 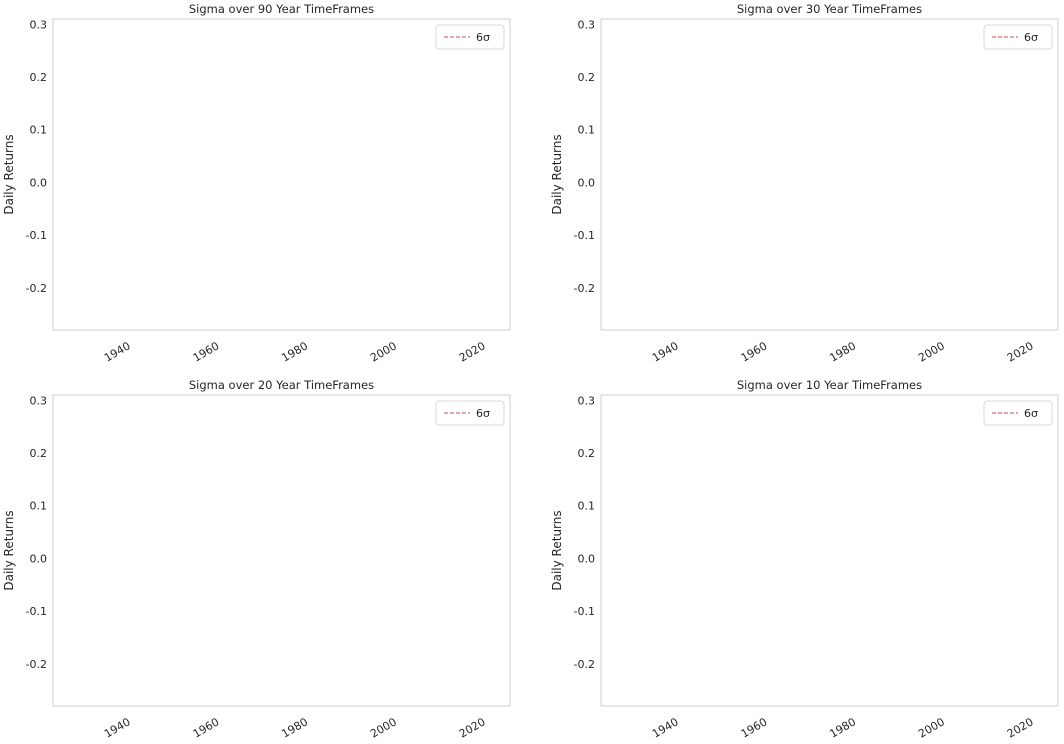 What do you see at coordinates (281, 385) in the screenshot?
I see `chart-title: Sigma over 20 Year TimeFrames` at bounding box center [281, 385].